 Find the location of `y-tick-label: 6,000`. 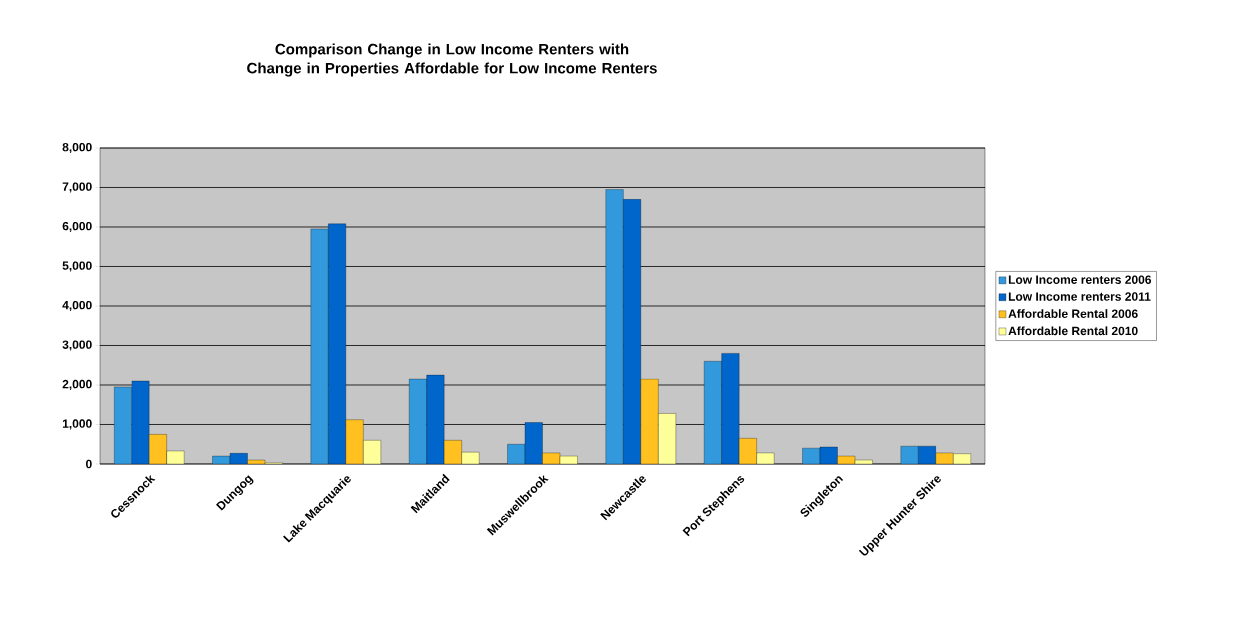

y-tick-label: 6,000 is located at coordinates (77, 227).